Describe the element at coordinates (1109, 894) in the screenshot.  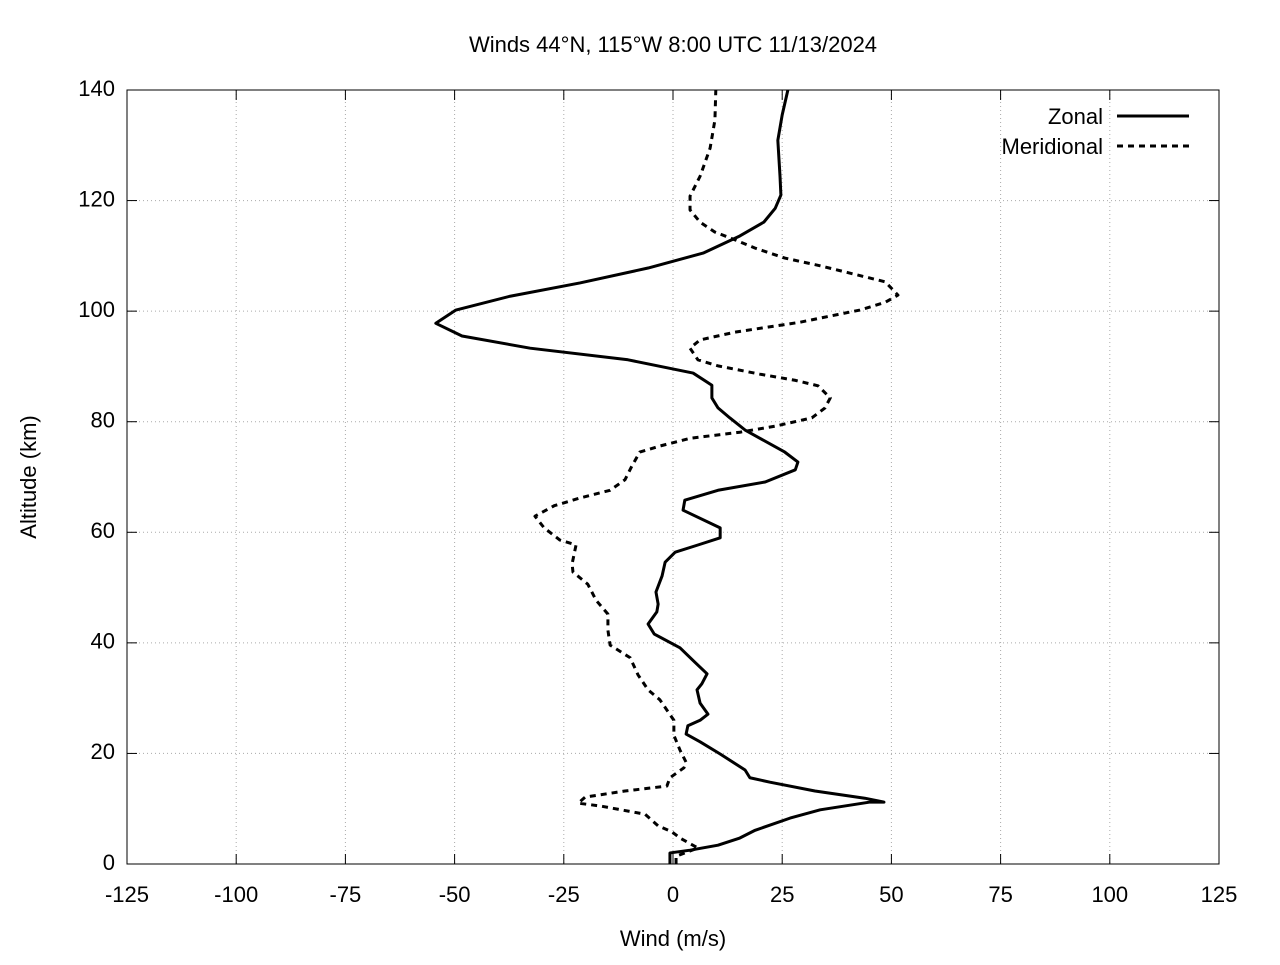
I see `x-tick-label: 100` at that location.